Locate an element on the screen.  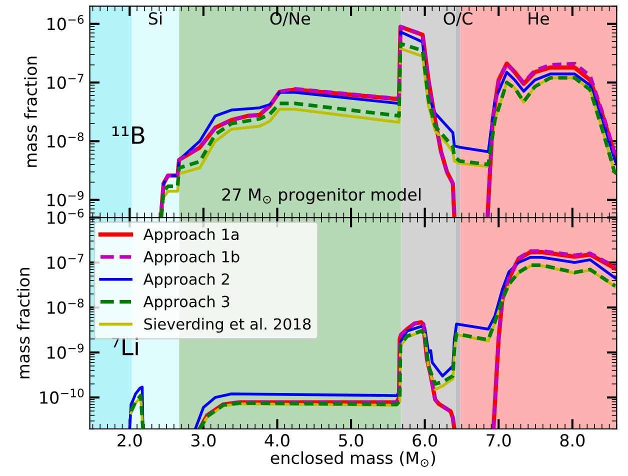
legend-label: Approach 2 is located at coordinates (186, 280).